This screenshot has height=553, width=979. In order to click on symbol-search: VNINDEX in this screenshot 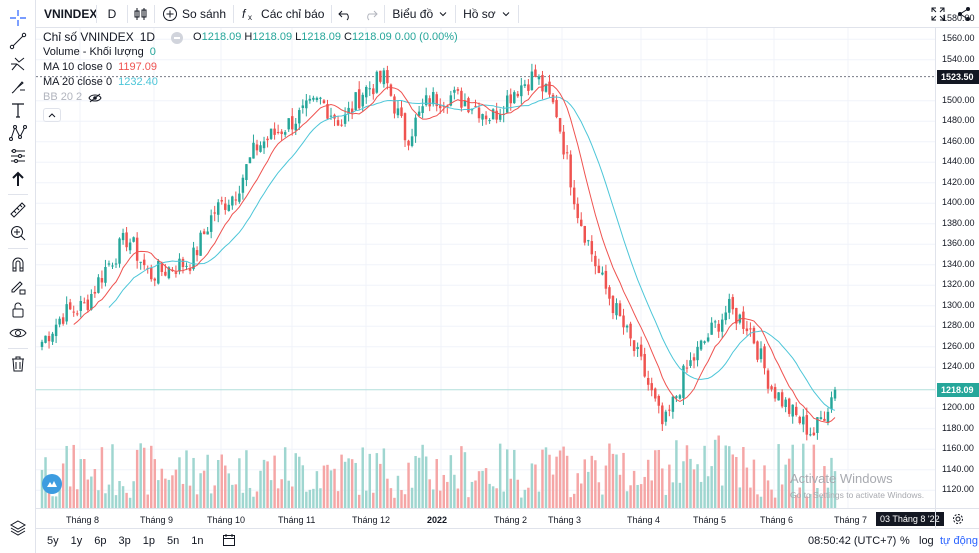, I will do `click(71, 13)`.